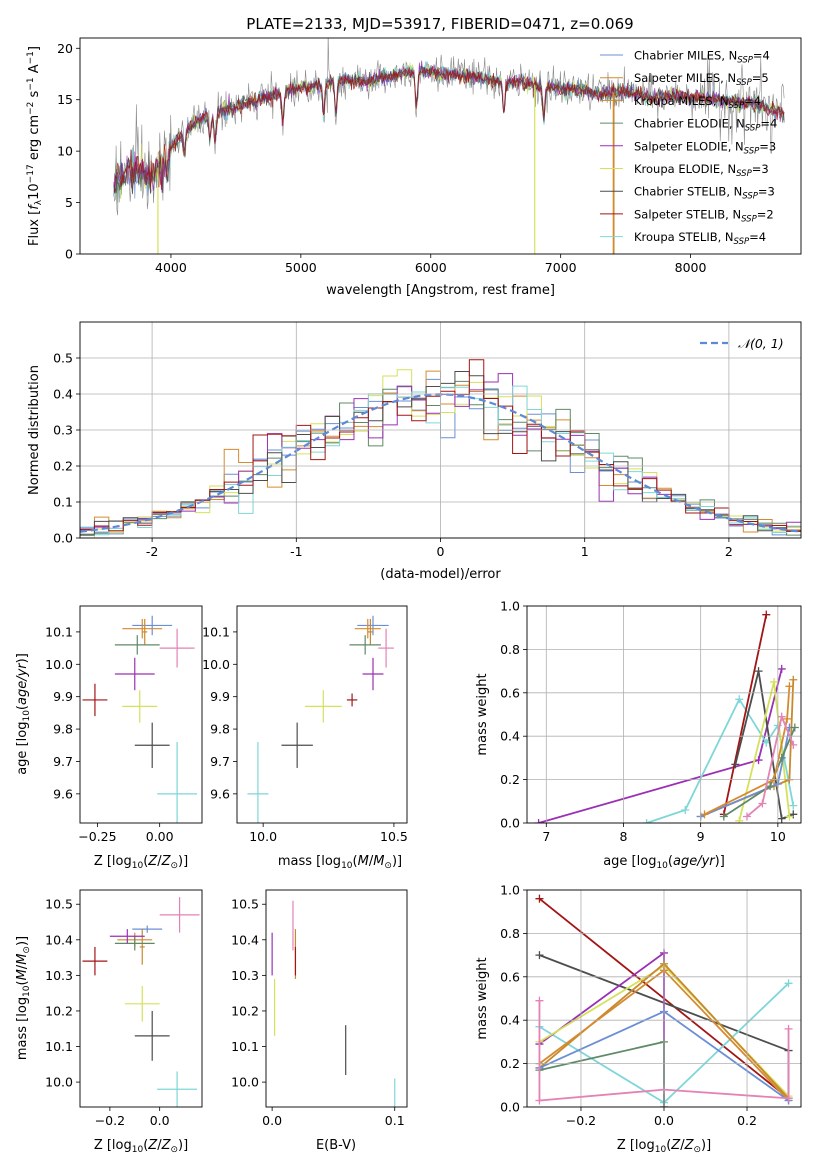  Describe the element at coordinates (701, 79) in the screenshot. I see `legend-entry: Salpeter MILES, NSSP=5` at that location.